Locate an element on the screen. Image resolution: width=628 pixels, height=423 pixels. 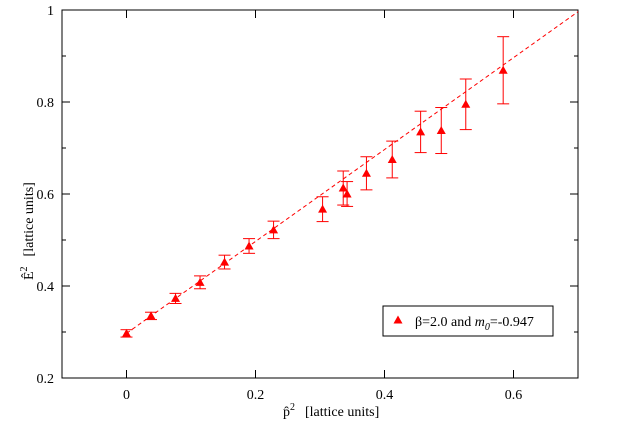
x-axis-label: p̂2 [lattice units] is located at coordinates (331, 411).